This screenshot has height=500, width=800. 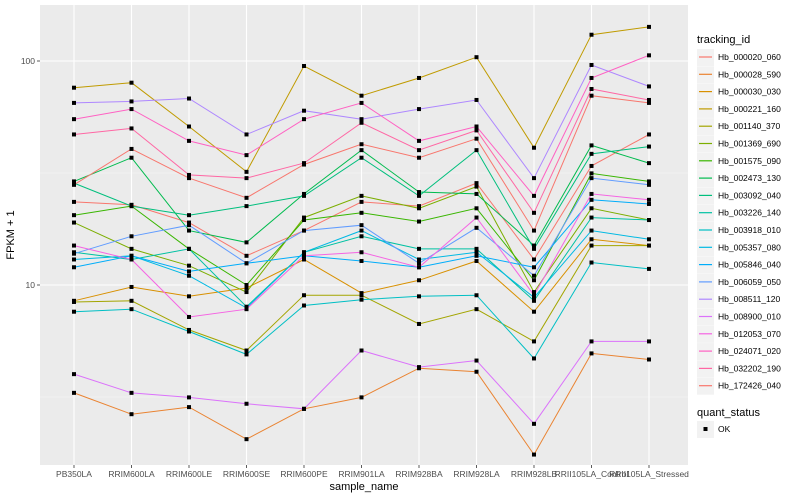 I want to click on y-tick-label: 10, so click(x=31, y=285).